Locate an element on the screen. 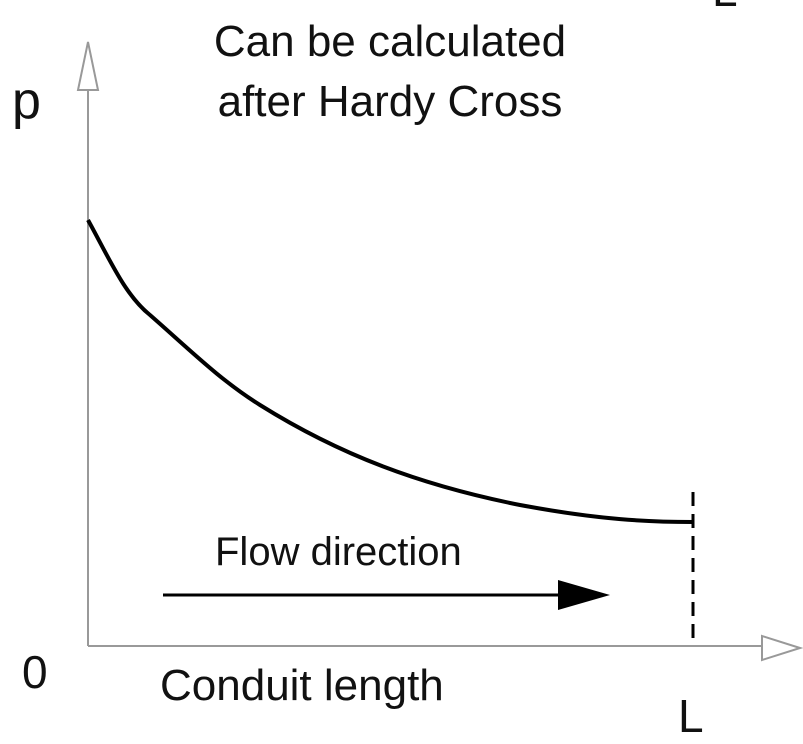 The width and height of the screenshot is (803, 744). y-axis-label: p is located at coordinates (26, 101).